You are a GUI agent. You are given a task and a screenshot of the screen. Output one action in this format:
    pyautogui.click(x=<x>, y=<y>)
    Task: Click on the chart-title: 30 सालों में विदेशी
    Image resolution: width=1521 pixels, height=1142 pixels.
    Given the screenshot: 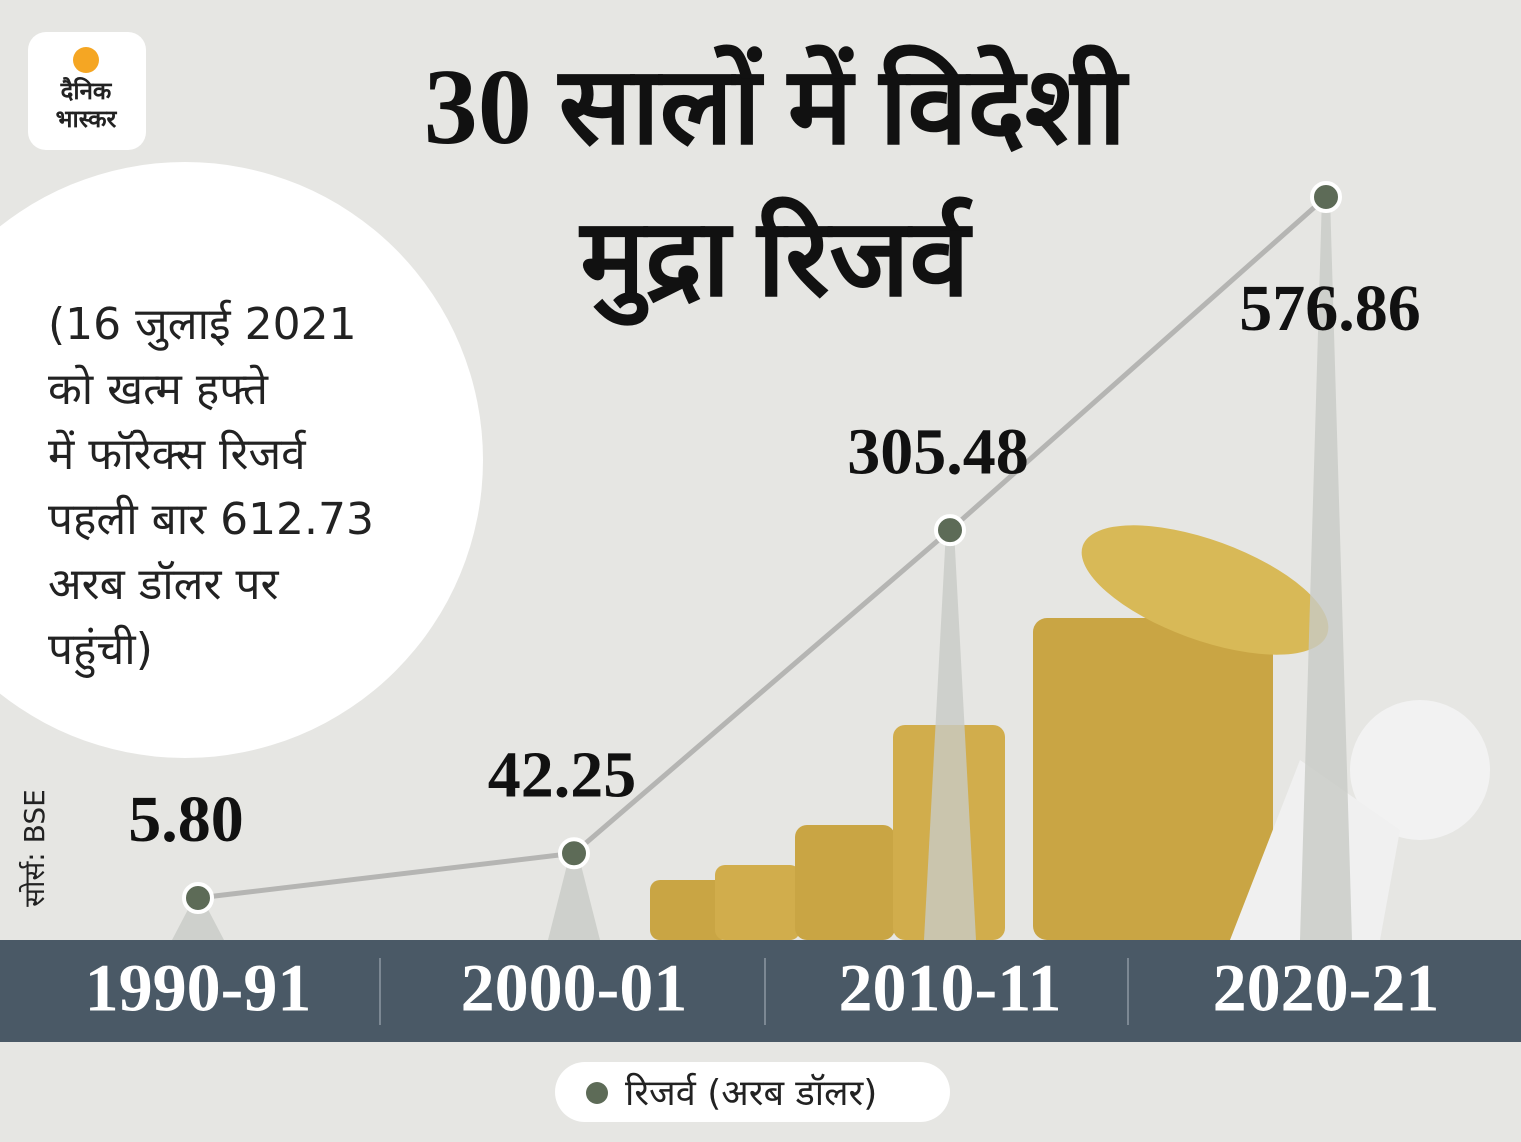 What is the action you would take?
    pyautogui.click(x=777, y=105)
    